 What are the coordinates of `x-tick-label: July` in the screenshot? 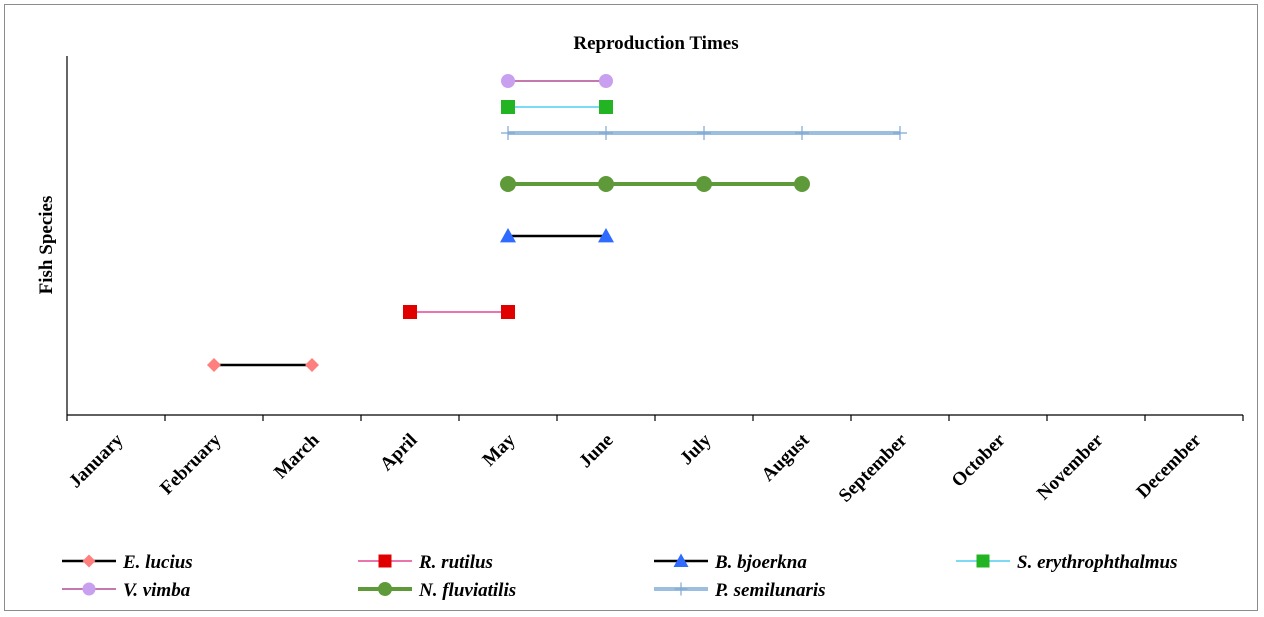 It's located at (696, 449).